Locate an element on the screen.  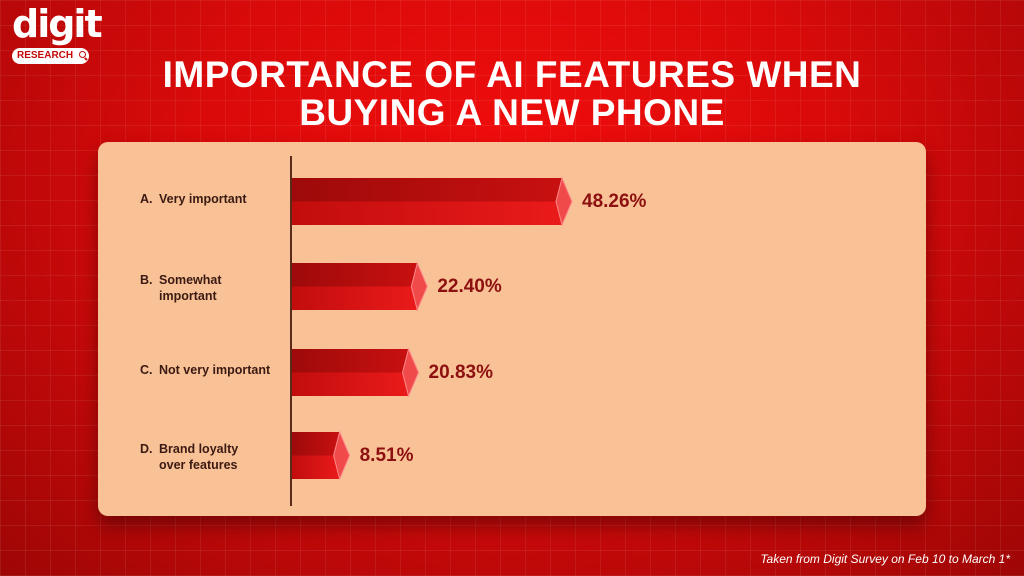
bar-a is located at coordinates (432, 201).